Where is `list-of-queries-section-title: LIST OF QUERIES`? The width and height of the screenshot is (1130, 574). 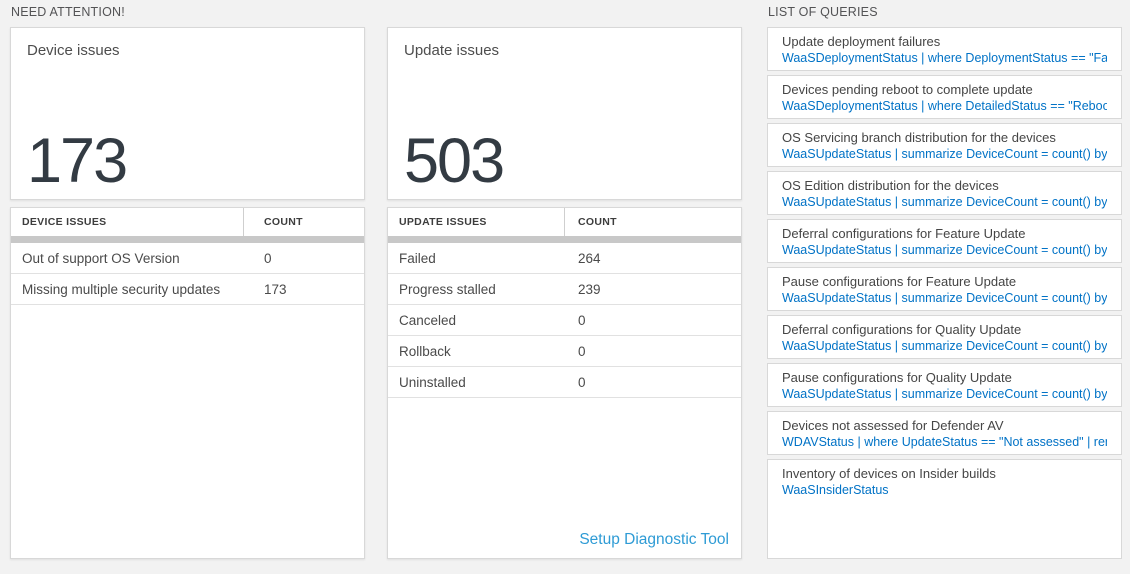 list-of-queries-section-title: LIST OF QUERIES is located at coordinates (823, 12).